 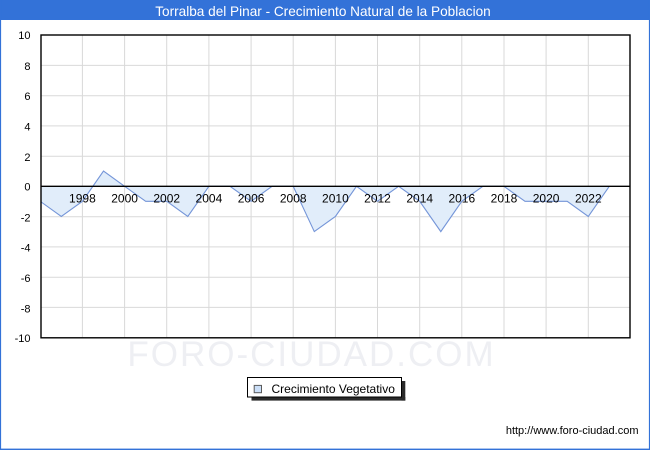 I want to click on svg-text: -8, so click(x=26, y=309).